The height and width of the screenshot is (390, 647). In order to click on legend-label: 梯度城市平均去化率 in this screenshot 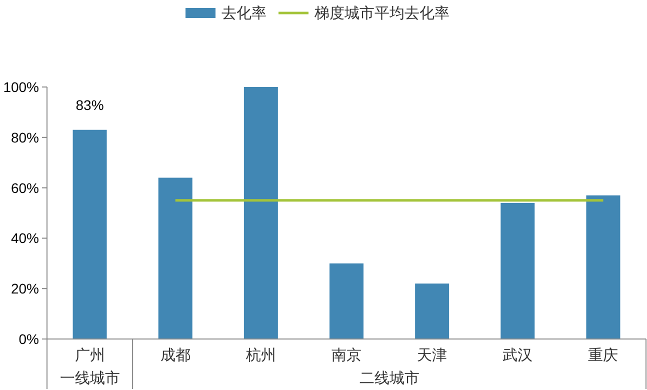, I will do `click(382, 13)`.